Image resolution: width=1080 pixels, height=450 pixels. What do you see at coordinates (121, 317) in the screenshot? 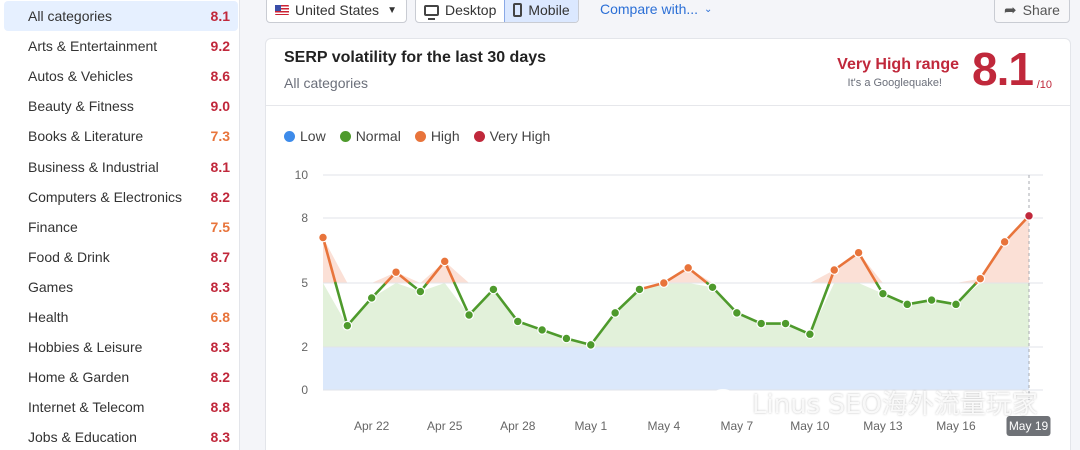
I see `sidebar-item: Health 6.8` at bounding box center [121, 317].